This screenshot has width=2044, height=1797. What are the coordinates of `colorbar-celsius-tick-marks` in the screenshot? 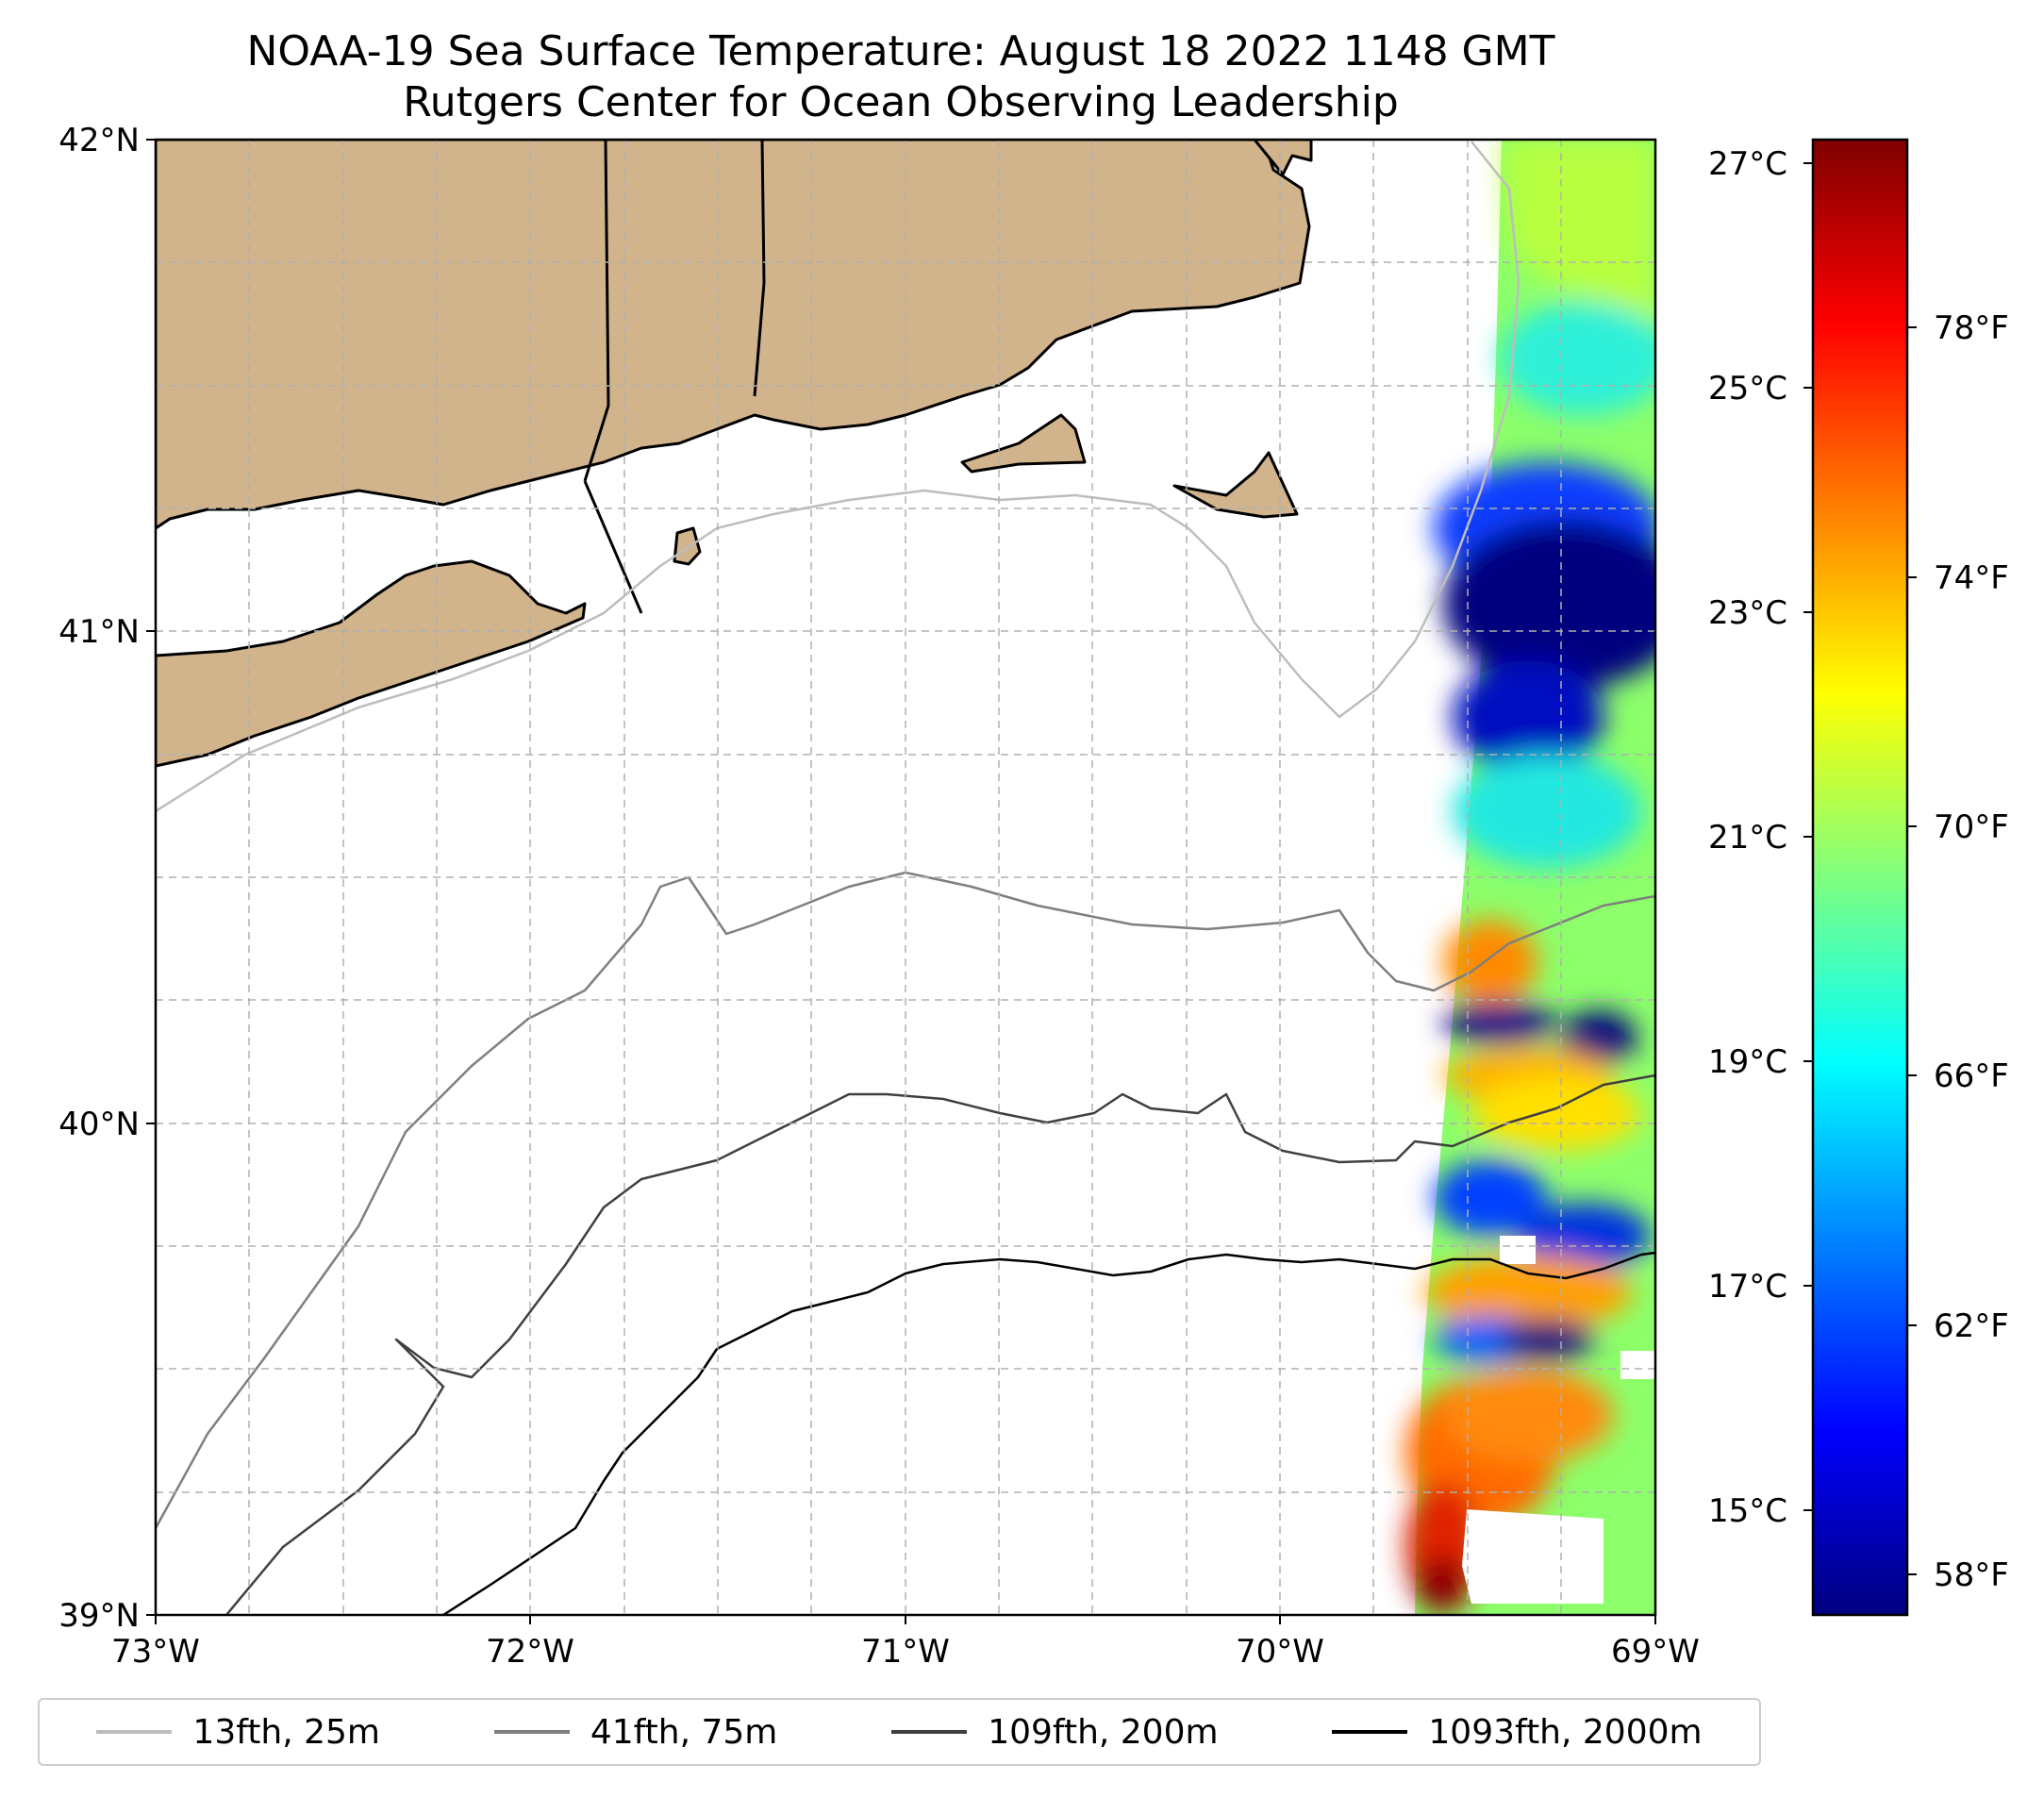 It's located at (1808, 836).